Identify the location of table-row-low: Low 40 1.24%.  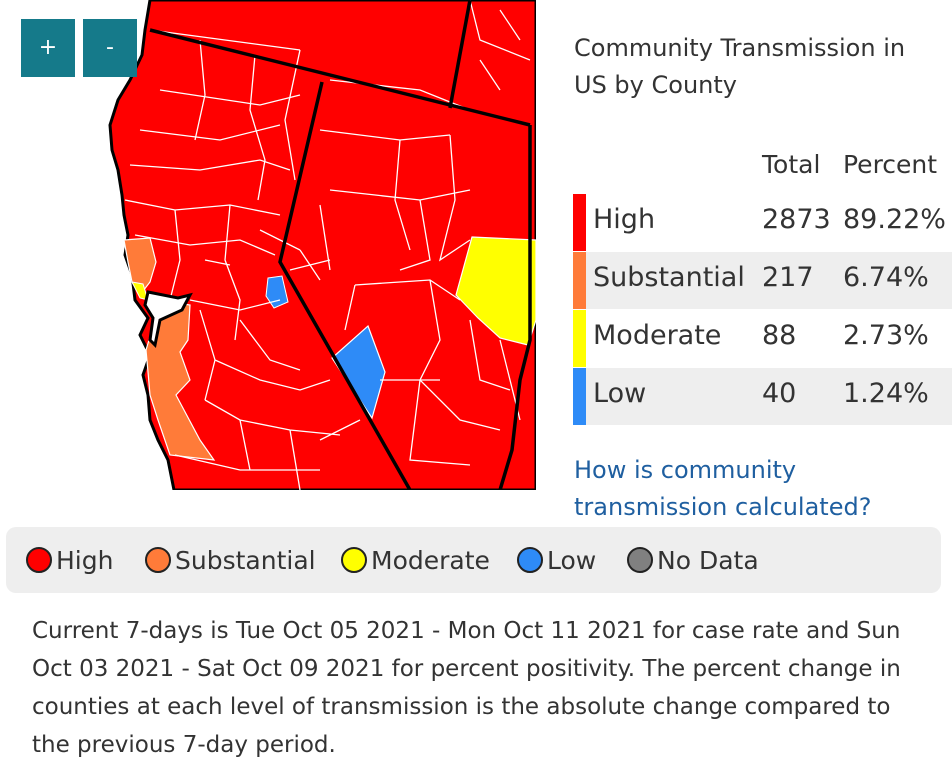
(762, 396).